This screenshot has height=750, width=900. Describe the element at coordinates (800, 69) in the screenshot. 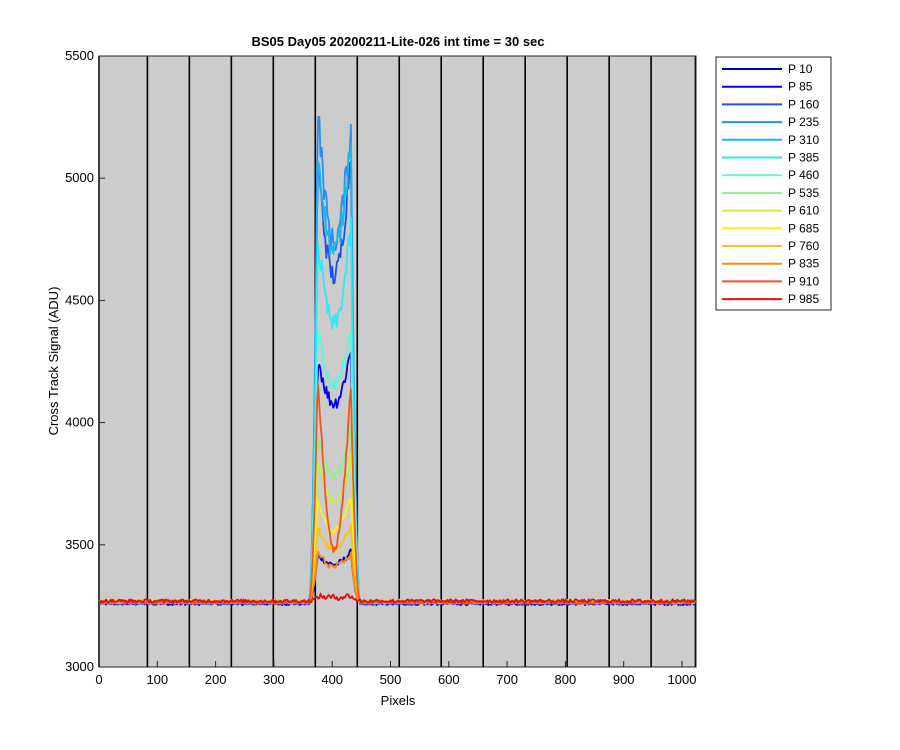

I see `legend-label: P 10` at that location.